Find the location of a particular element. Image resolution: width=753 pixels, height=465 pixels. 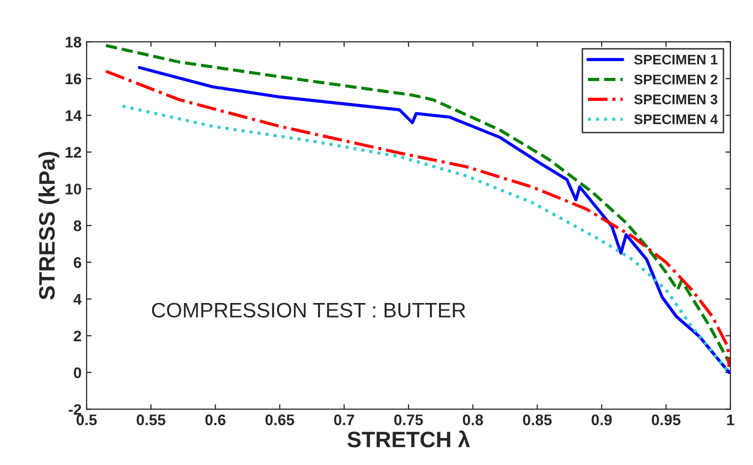

x-tick-label: 0.95 is located at coordinates (666, 420).